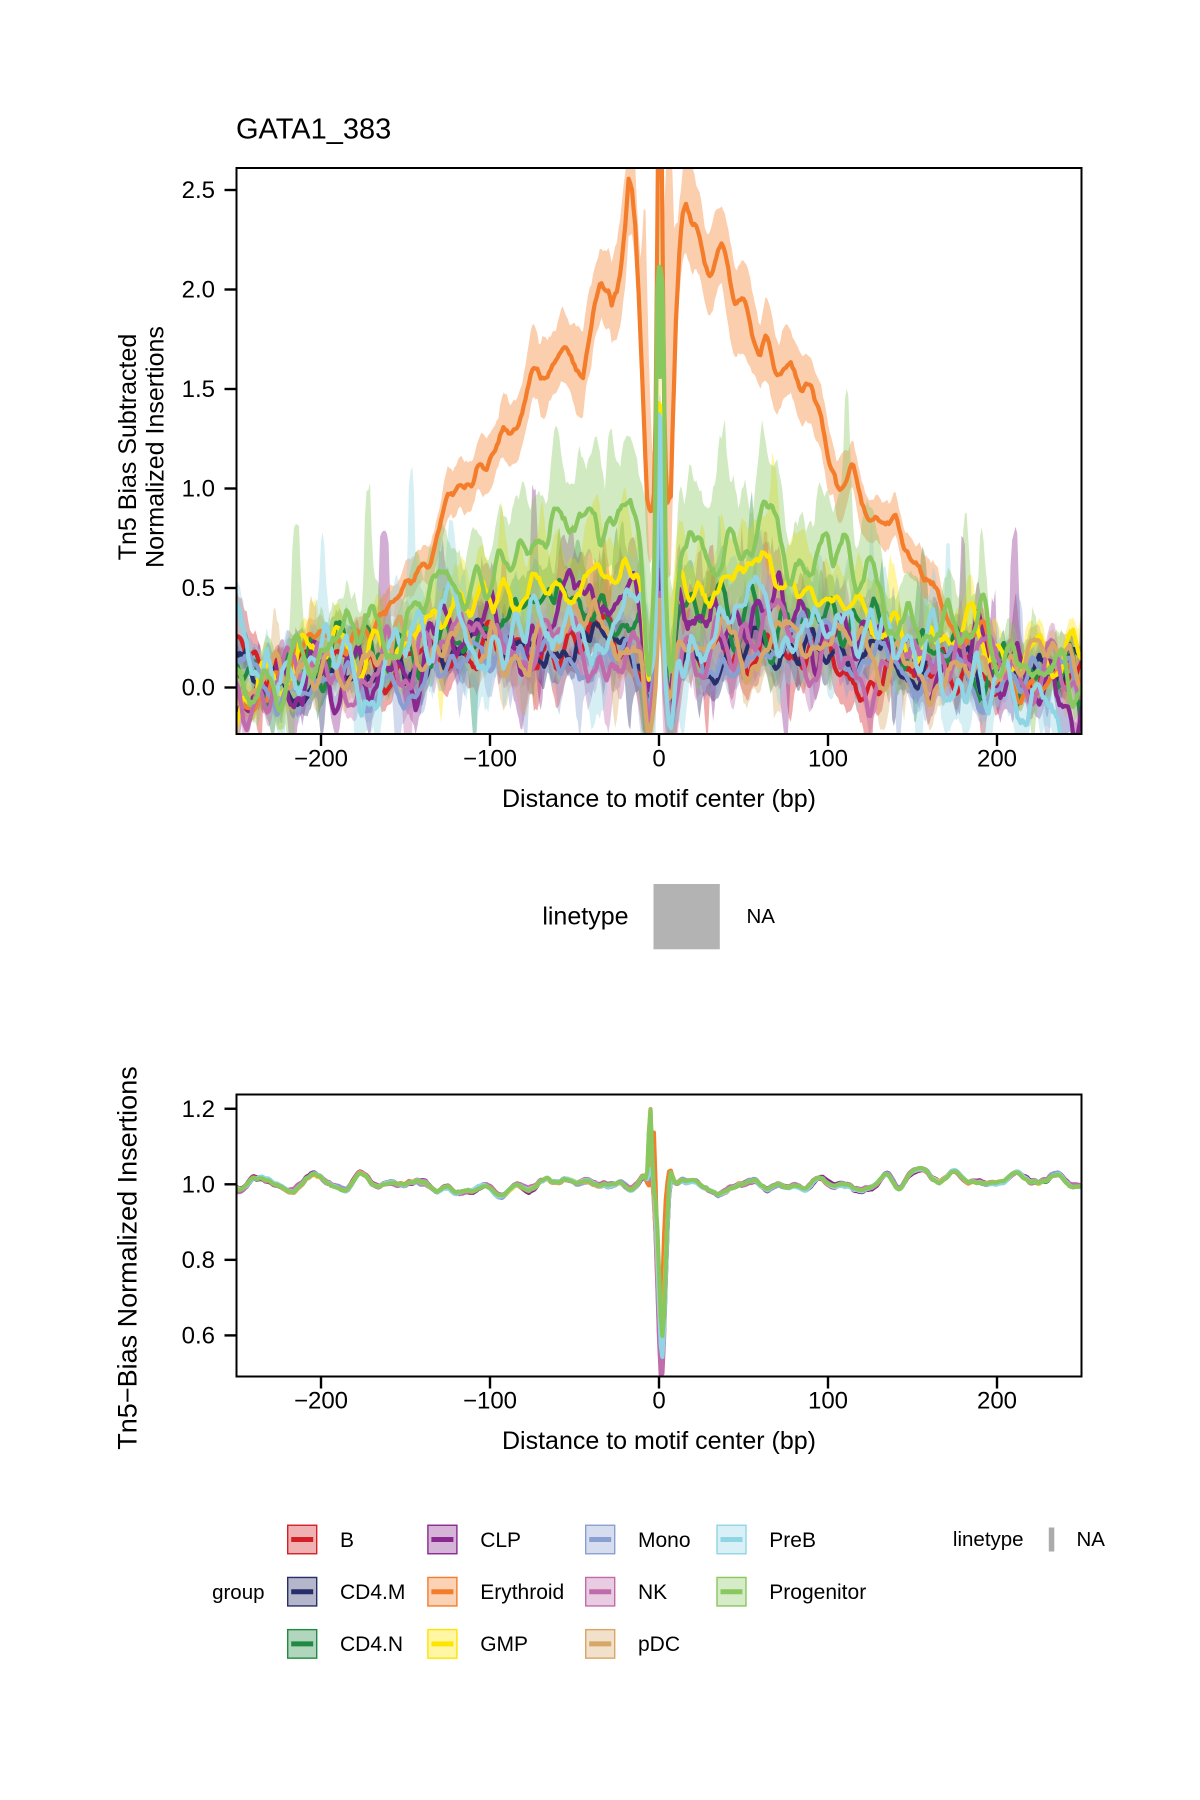 The image size is (1200, 1800). What do you see at coordinates (128, 447) in the screenshot?
I see `svg-text: Tn5 Bias Subtracted` at bounding box center [128, 447].